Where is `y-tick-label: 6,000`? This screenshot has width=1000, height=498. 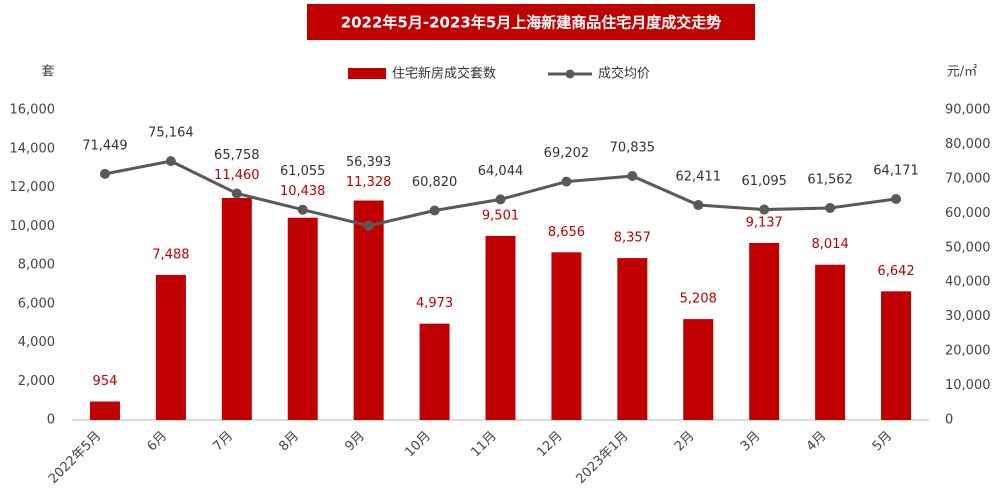
y-tick-label: 6,000 is located at coordinates (36, 303).